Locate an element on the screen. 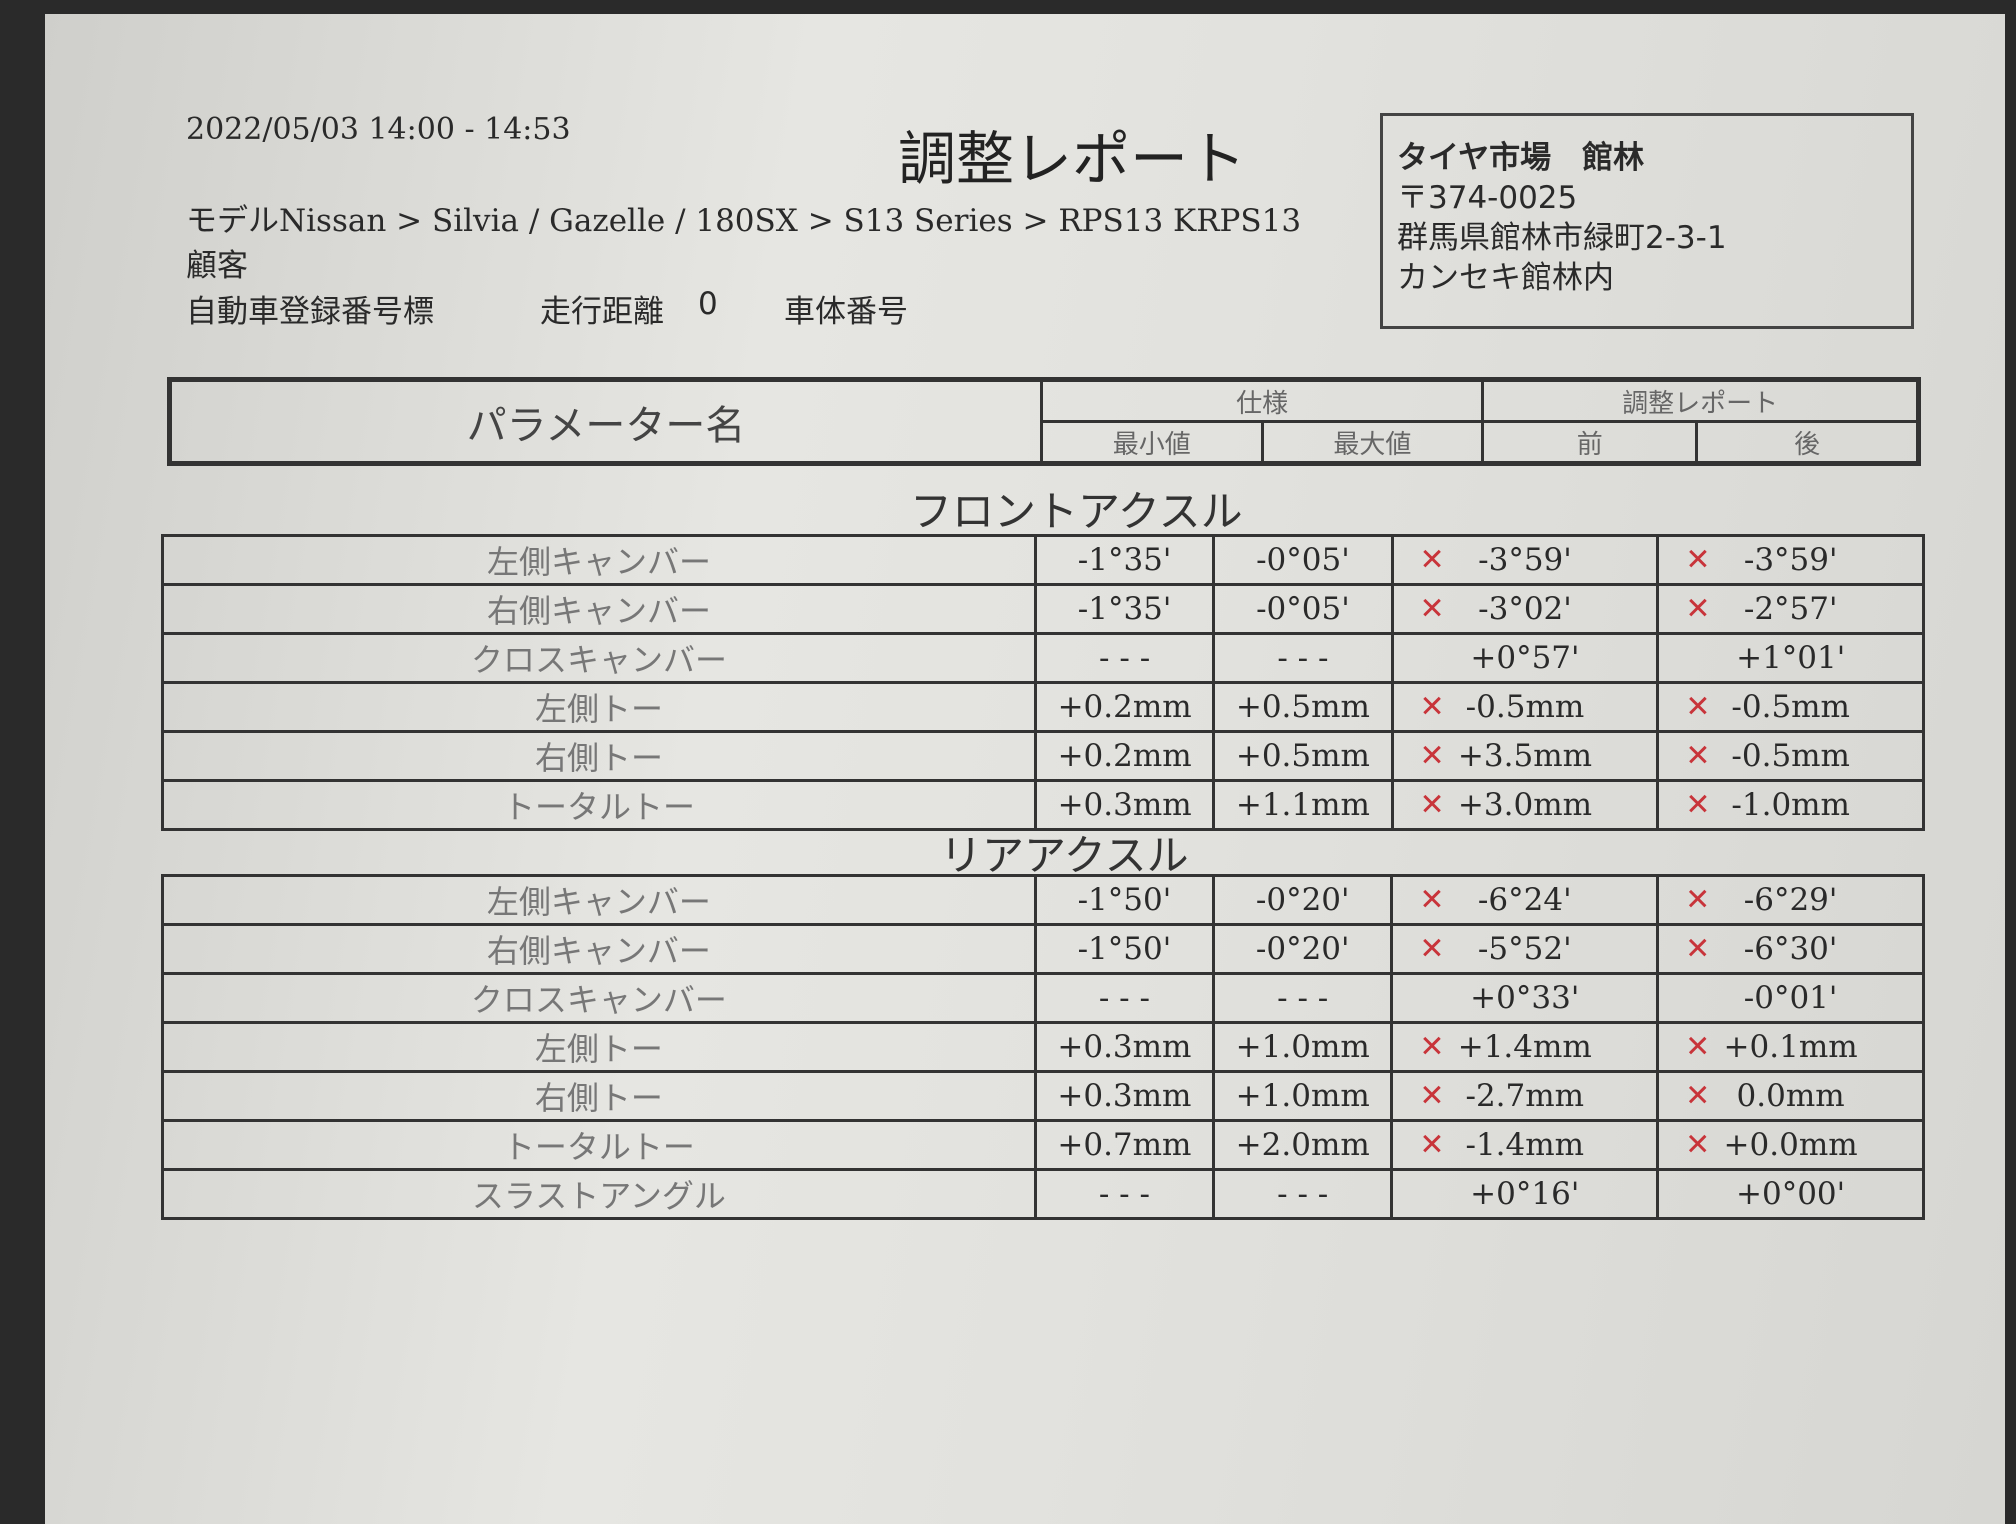  after-cell: ✕ -6°30' is located at coordinates (1790, 949).